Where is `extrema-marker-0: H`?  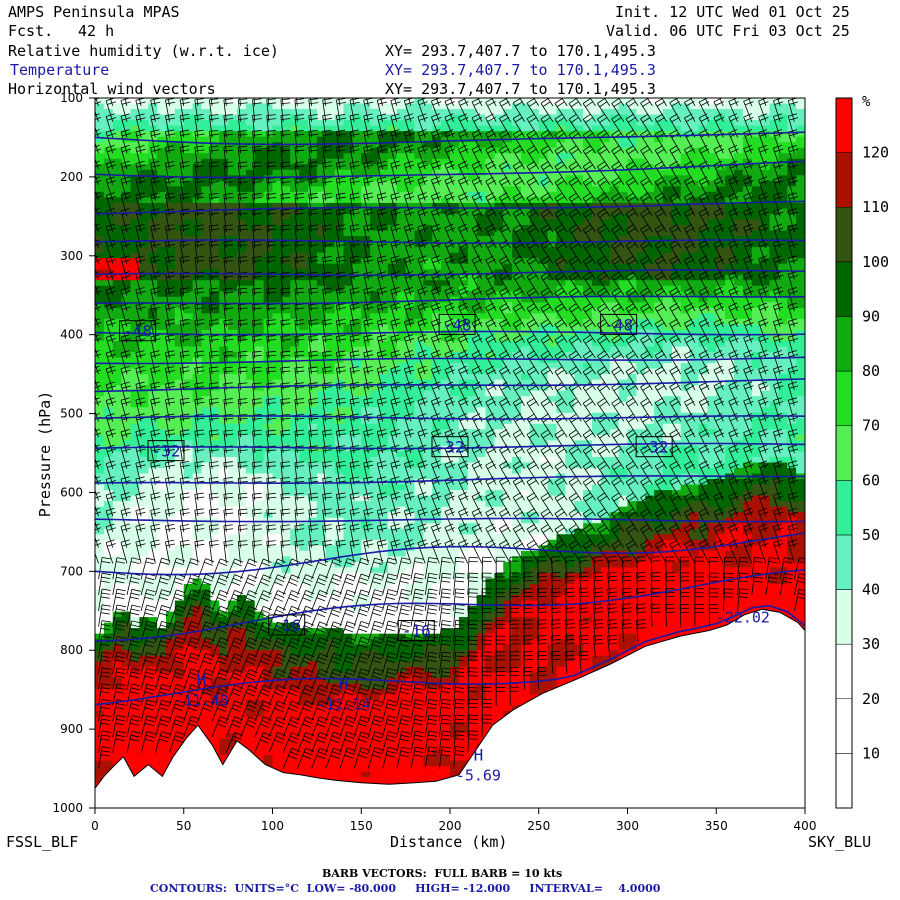 extrema-marker-0: H is located at coordinates (202, 680).